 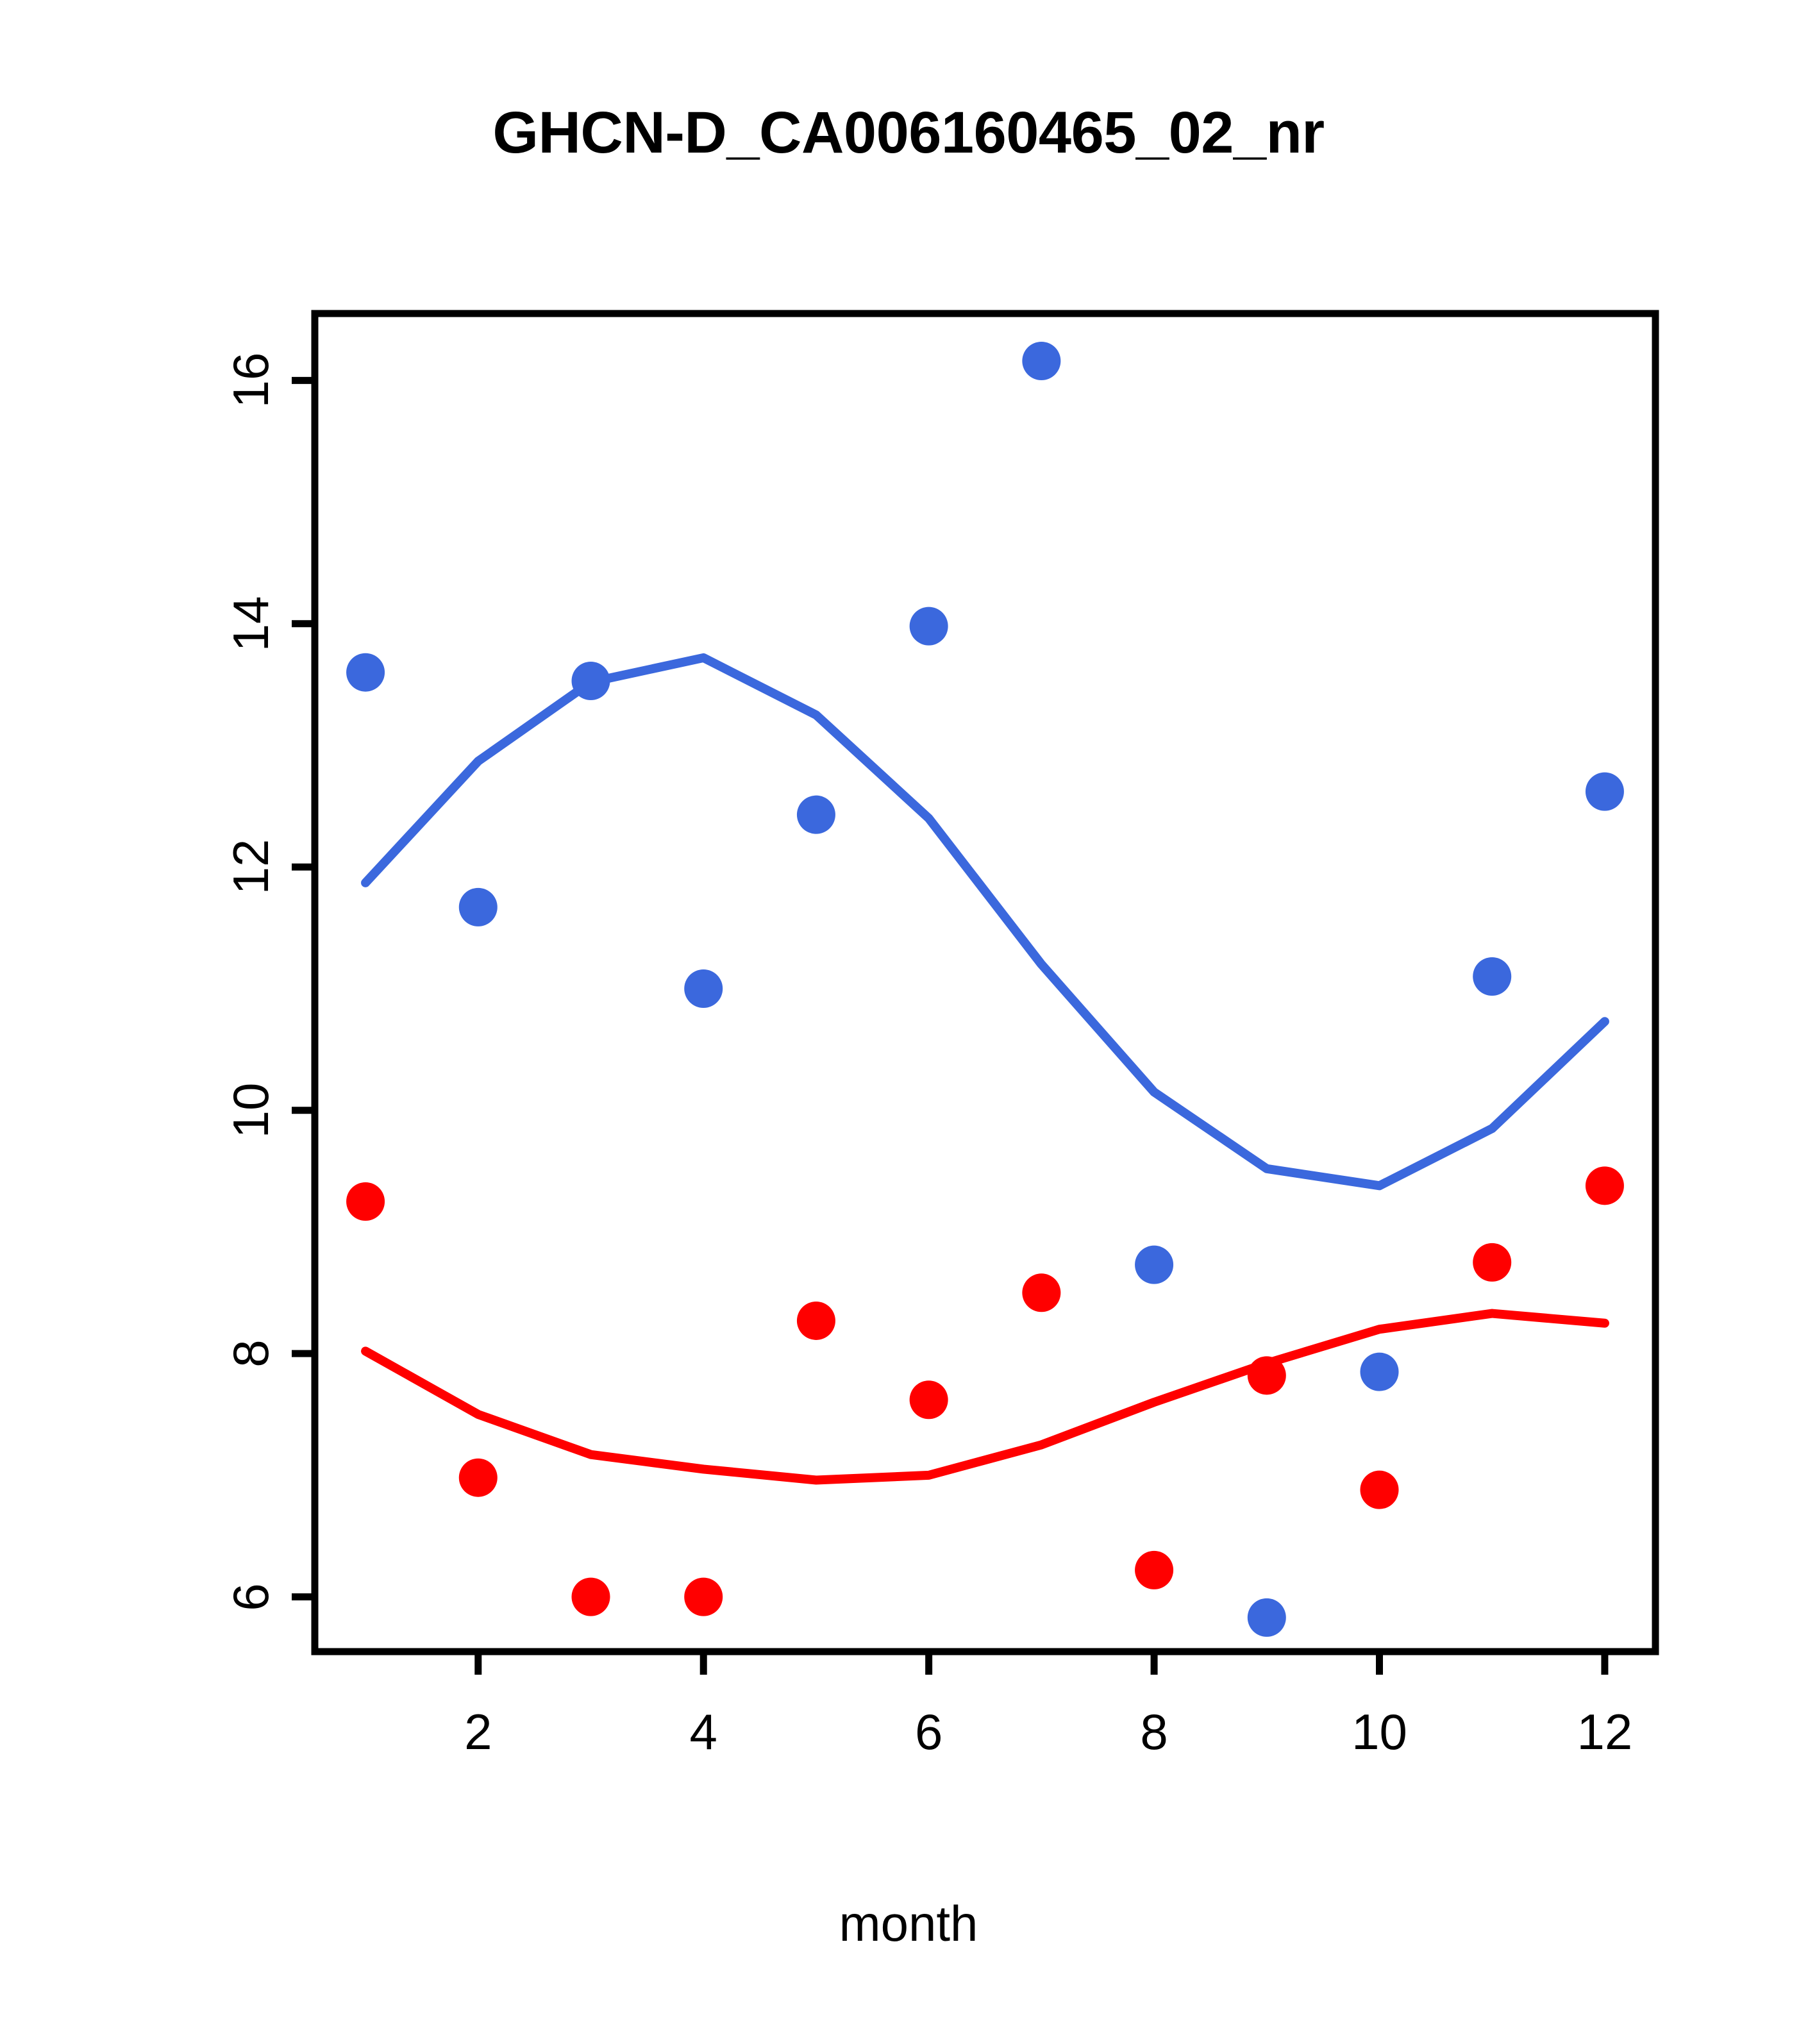 I want to click on x-axis-label: month, so click(x=908, y=1923).